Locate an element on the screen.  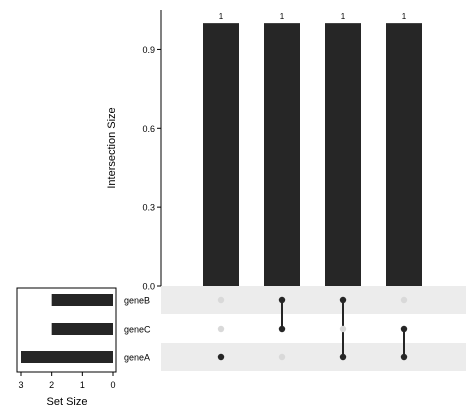
set-matrix is located at coordinates (312, 328).